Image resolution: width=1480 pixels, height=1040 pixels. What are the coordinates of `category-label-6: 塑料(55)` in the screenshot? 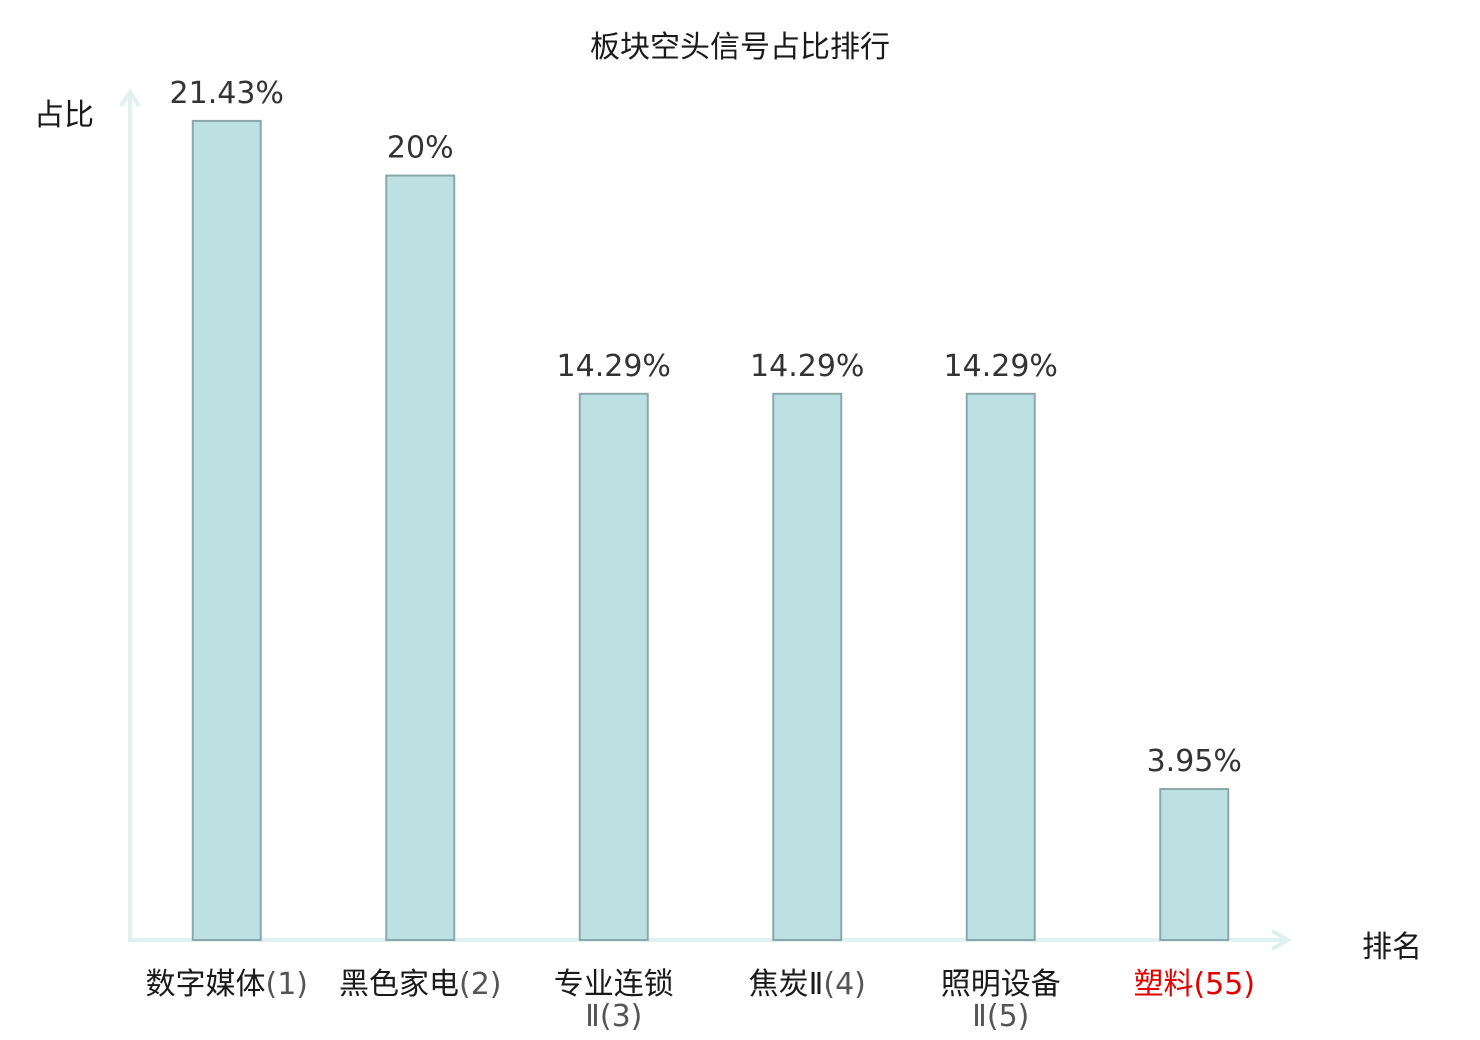 It's located at (1194, 984).